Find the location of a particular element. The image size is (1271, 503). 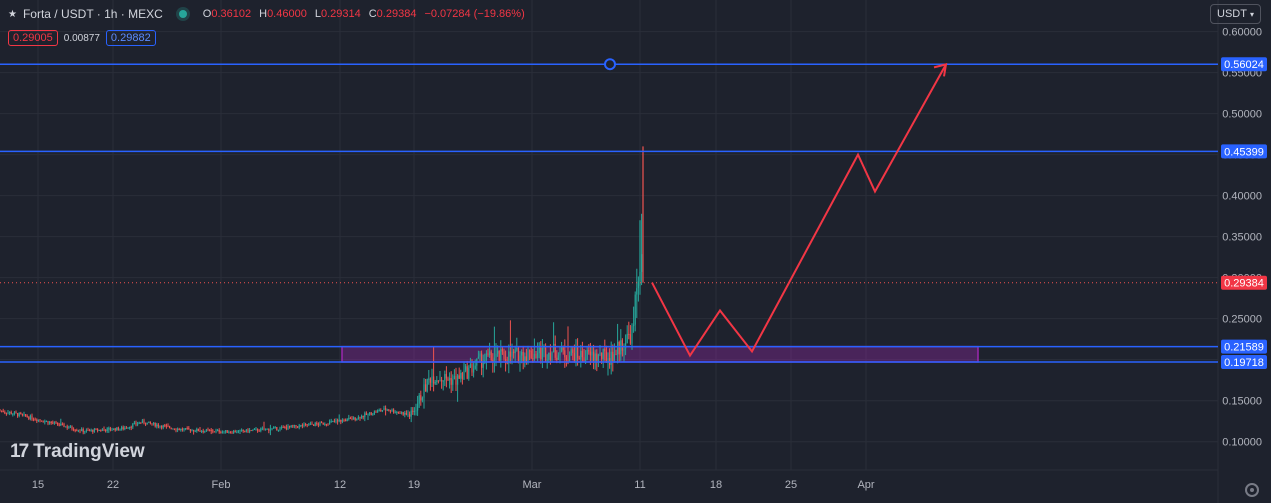

buy-price-button: 0.29882 is located at coordinates (130, 38).